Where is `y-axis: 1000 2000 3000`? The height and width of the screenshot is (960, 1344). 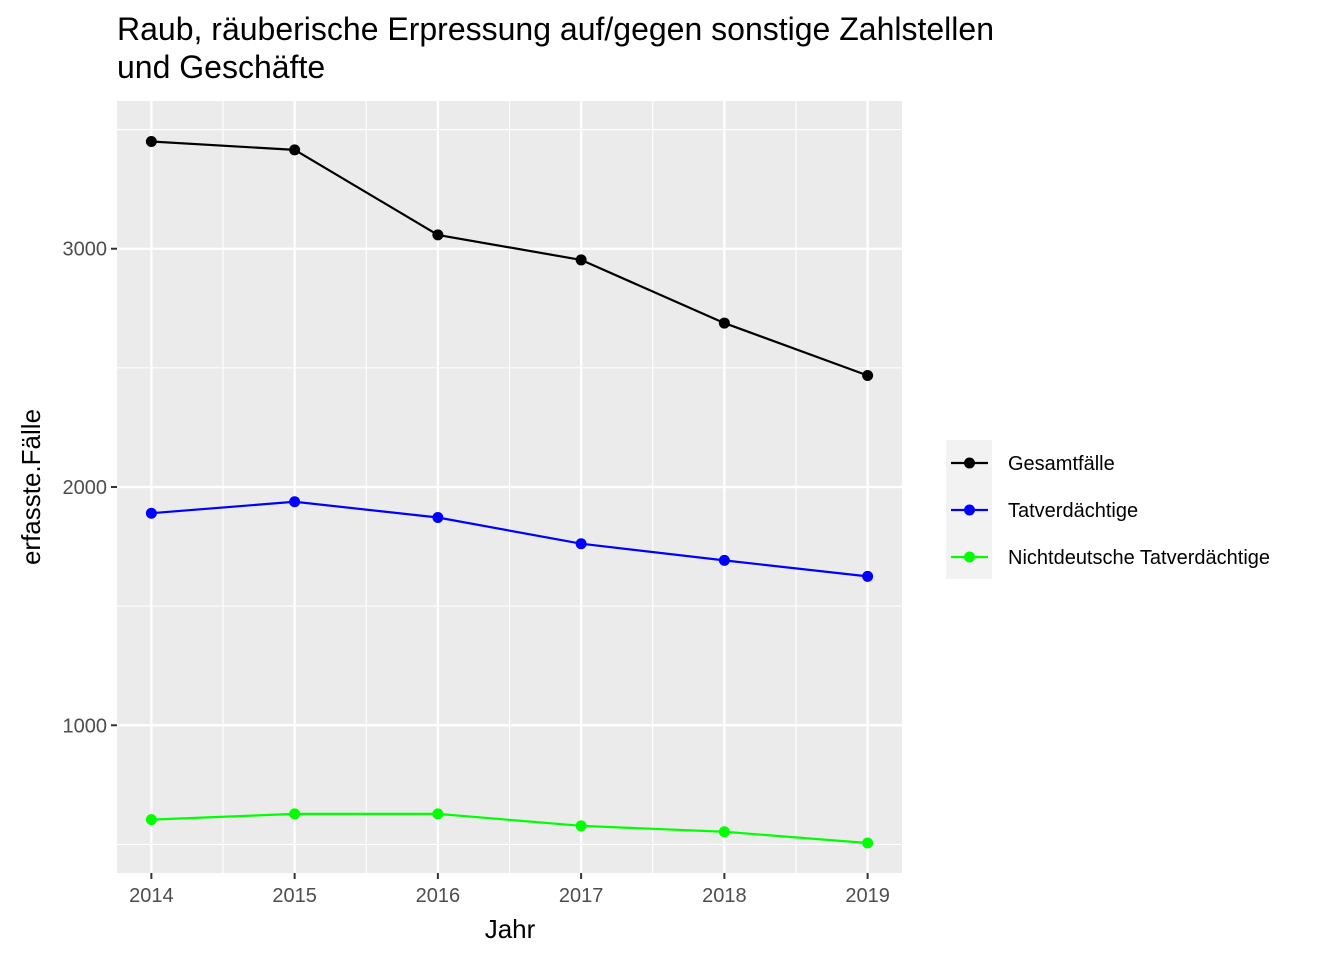
y-axis: 1000 2000 3000 is located at coordinates (90, 488).